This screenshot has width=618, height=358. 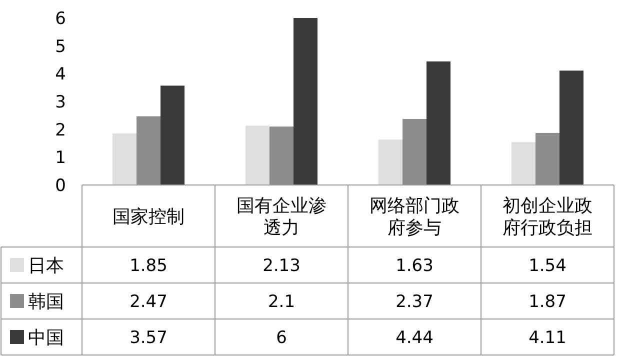 I want to click on data-label: 1.85, so click(x=149, y=266).